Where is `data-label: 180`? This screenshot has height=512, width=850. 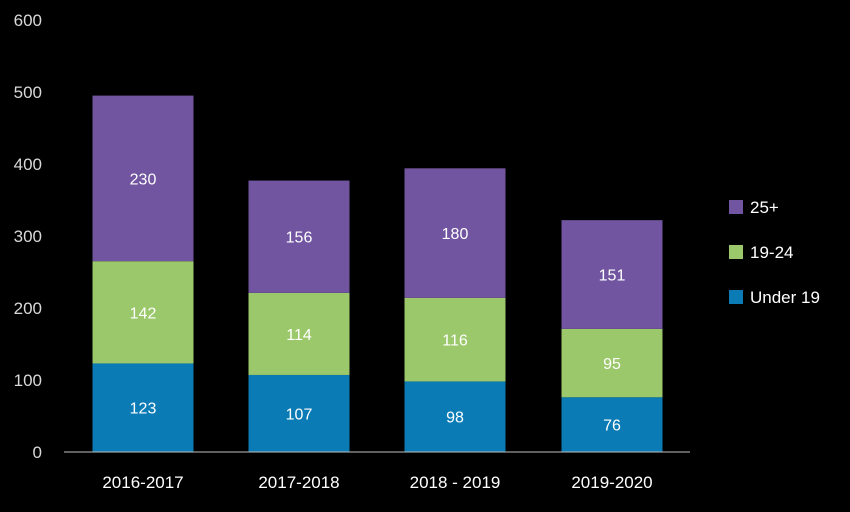
data-label: 180 is located at coordinates (455, 234).